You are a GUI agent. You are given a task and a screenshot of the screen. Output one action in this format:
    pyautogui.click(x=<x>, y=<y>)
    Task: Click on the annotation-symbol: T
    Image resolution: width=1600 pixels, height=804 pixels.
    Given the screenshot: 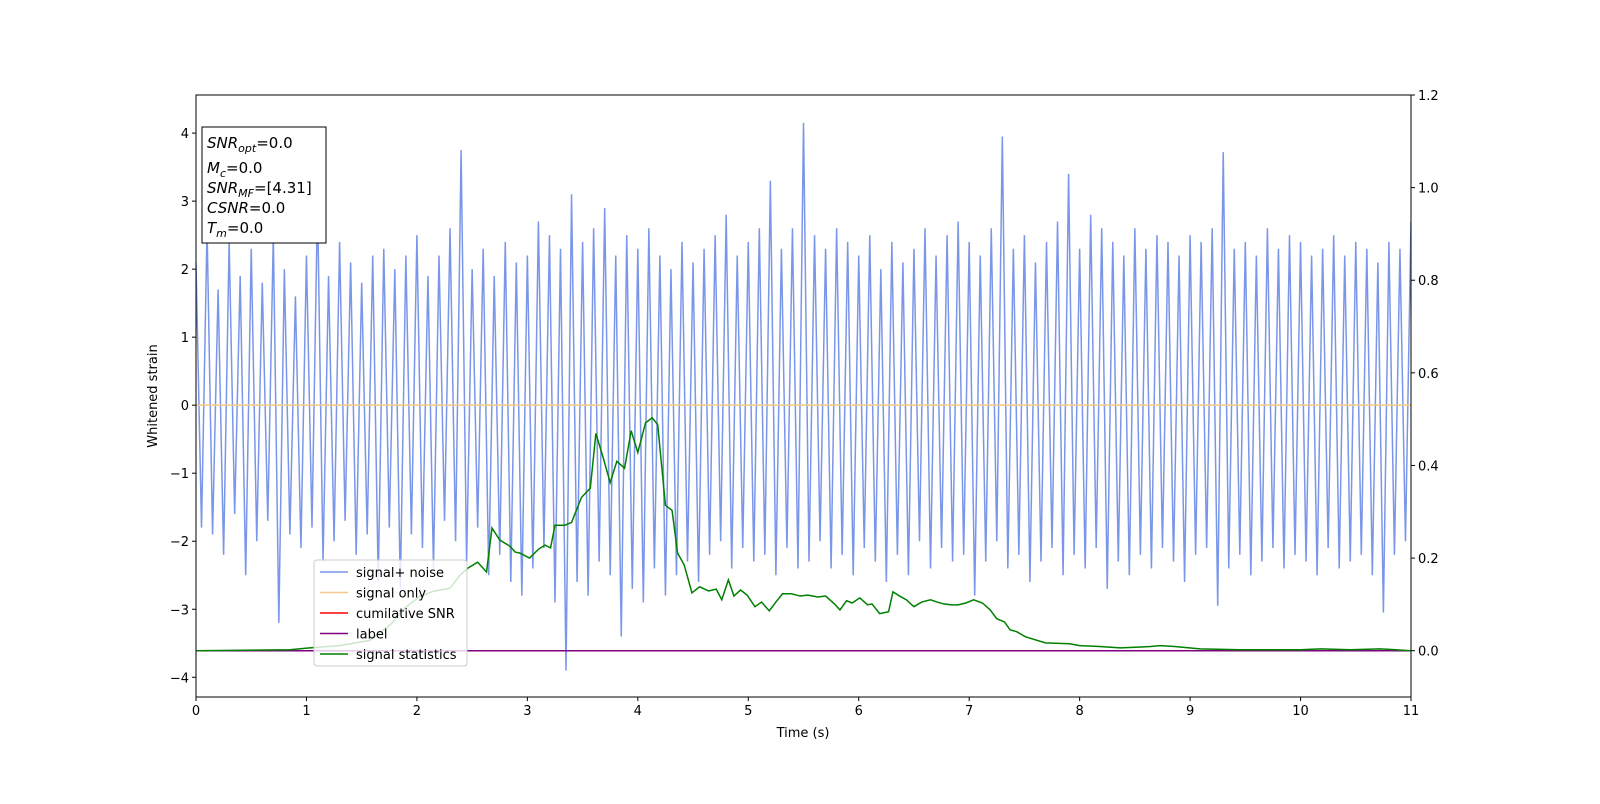 What is the action you would take?
    pyautogui.click(x=212, y=228)
    